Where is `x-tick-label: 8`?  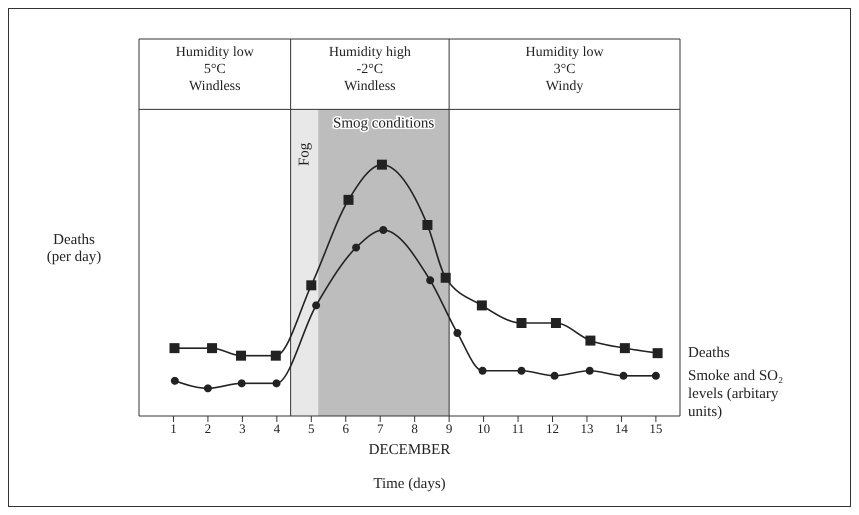 x-tick-label: 8 is located at coordinates (414, 428).